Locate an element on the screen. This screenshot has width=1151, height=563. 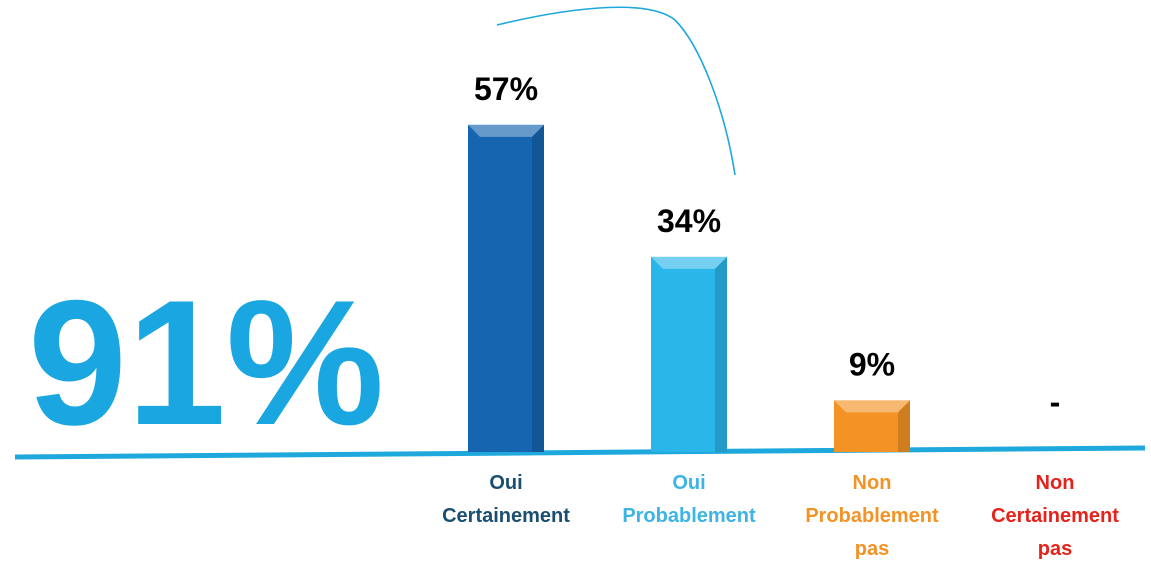
category-label: Non Probablement pas is located at coordinates (872, 516).